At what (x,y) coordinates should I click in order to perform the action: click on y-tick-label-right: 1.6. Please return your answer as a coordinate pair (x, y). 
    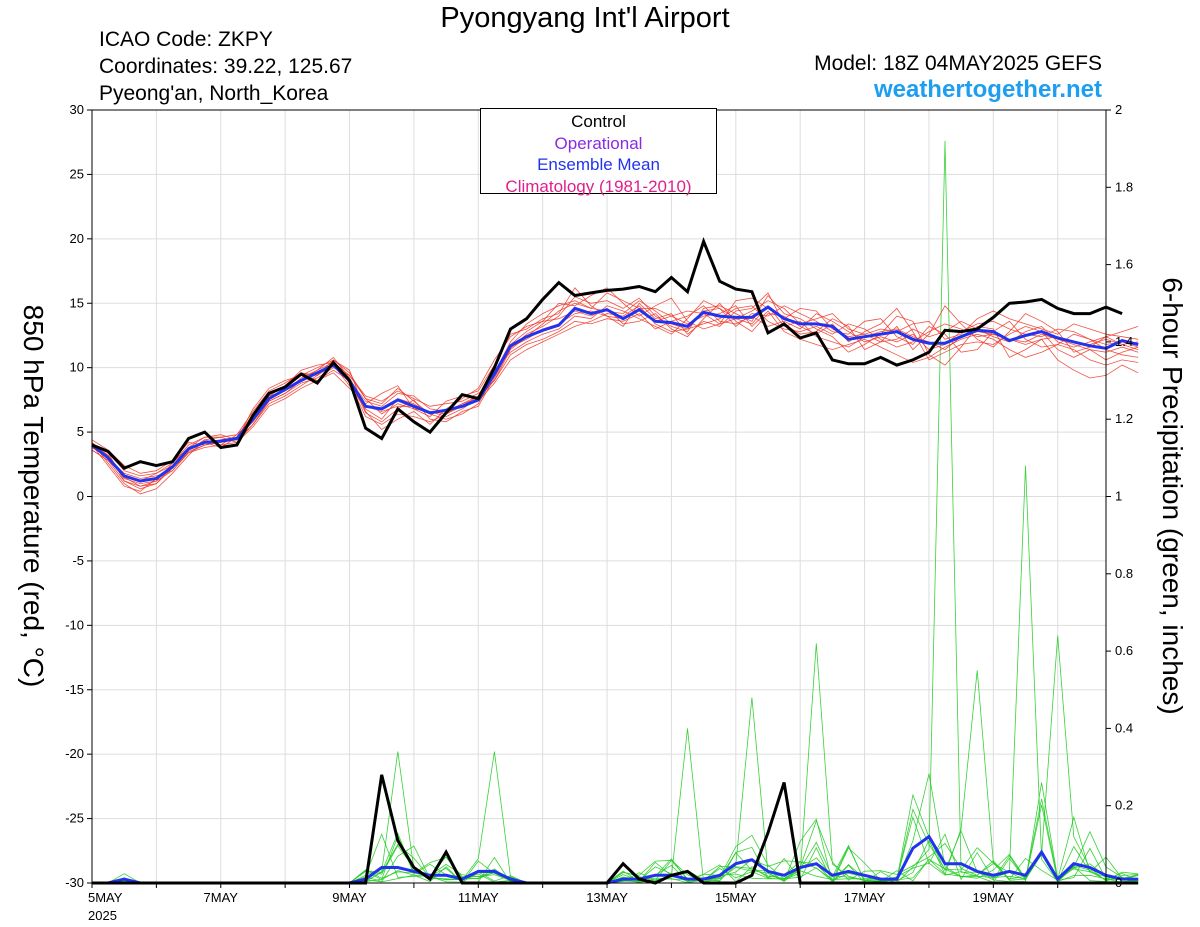
    Looking at the image, I should click on (1124, 264).